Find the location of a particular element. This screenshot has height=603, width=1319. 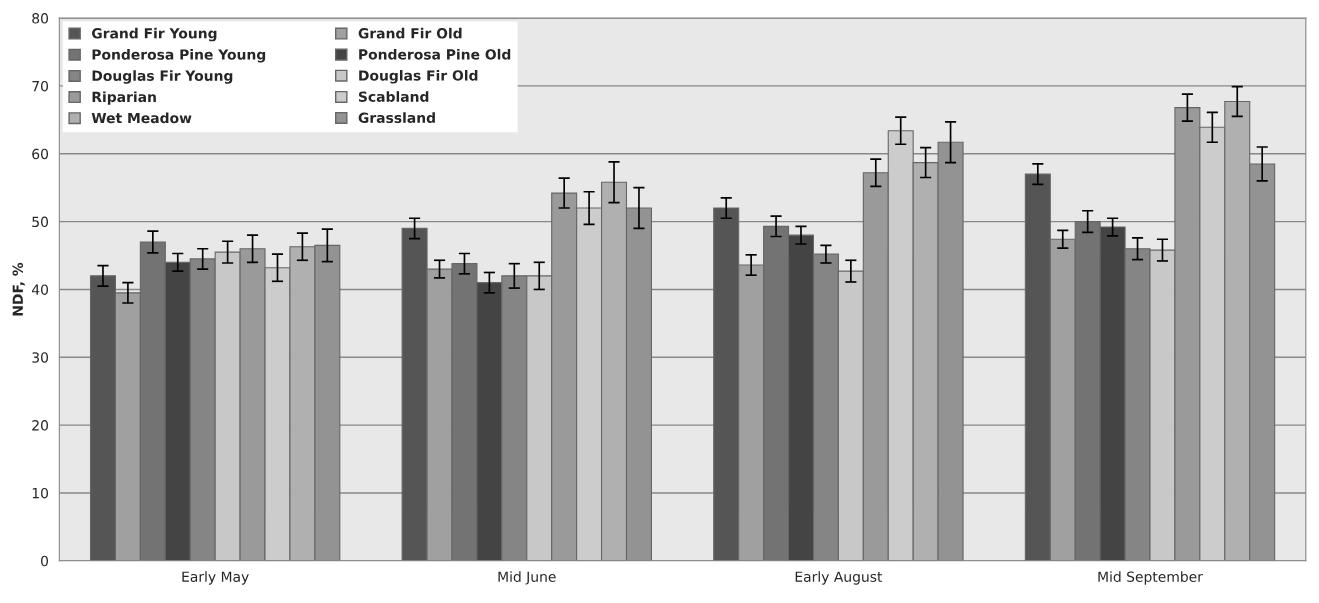

y-tick-label: 30 is located at coordinates (40, 357).